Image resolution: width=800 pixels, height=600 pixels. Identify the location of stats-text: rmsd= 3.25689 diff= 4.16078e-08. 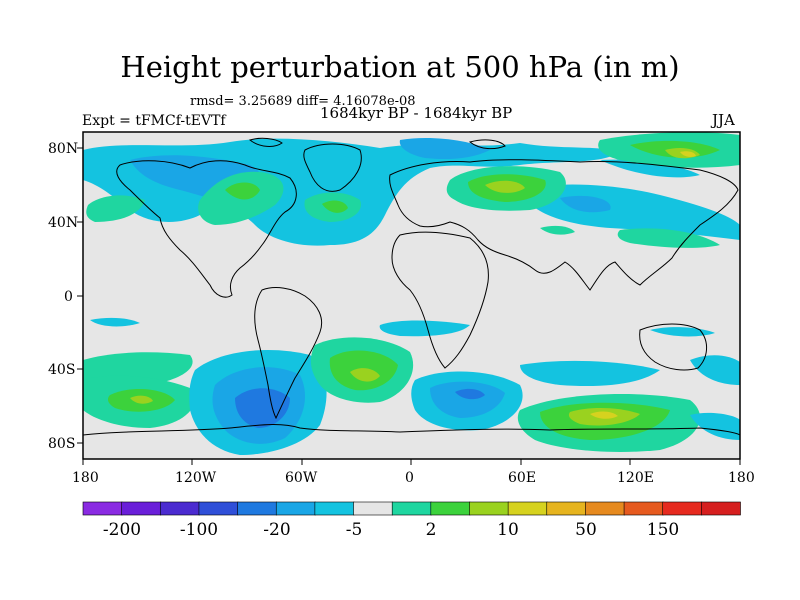
(303, 101).